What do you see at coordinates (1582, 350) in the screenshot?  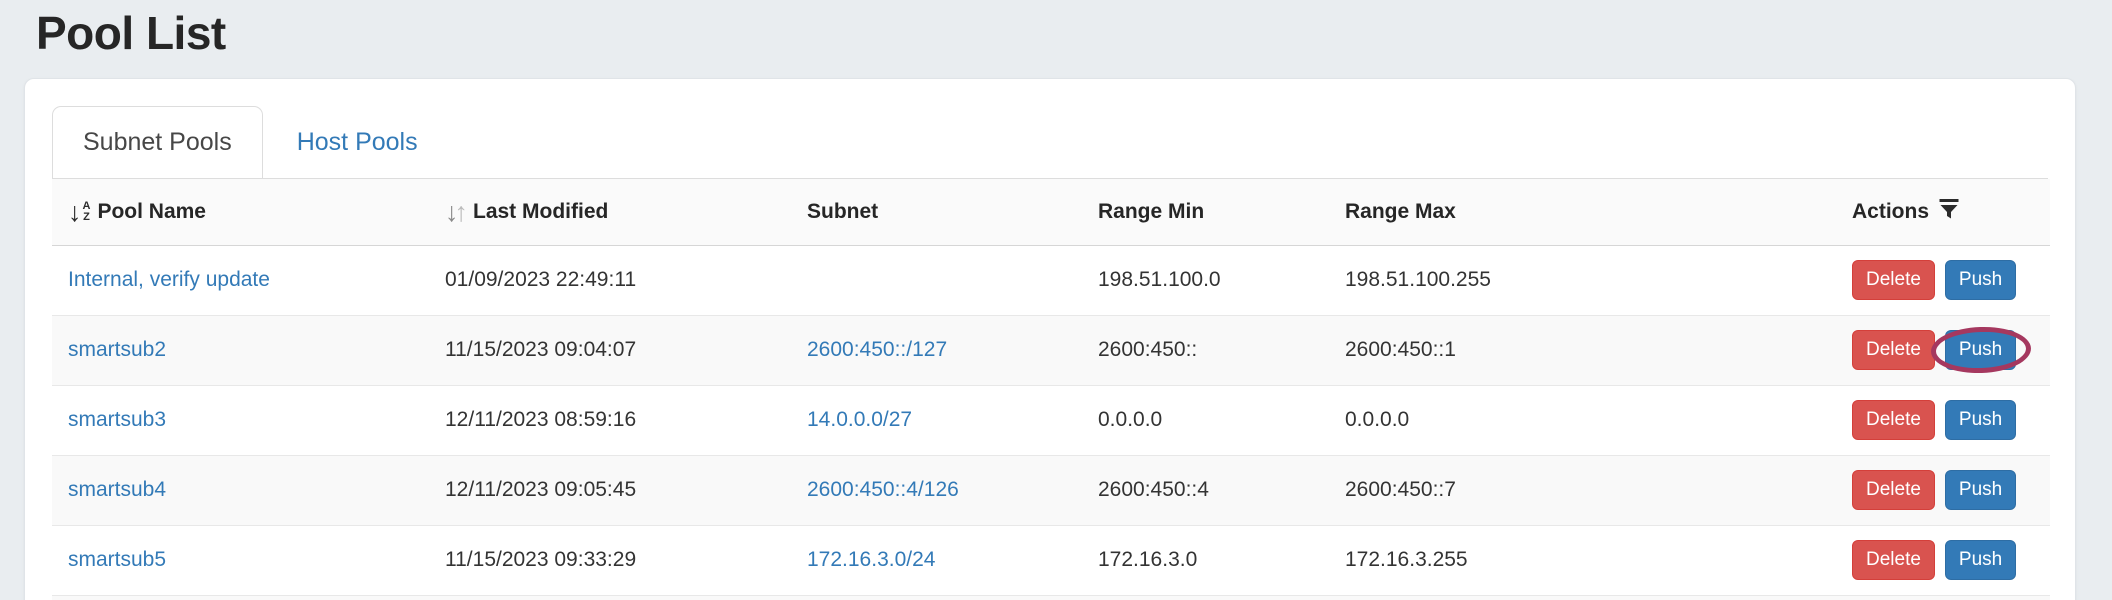 I see `range-max-cell: 2600:450::1` at bounding box center [1582, 350].